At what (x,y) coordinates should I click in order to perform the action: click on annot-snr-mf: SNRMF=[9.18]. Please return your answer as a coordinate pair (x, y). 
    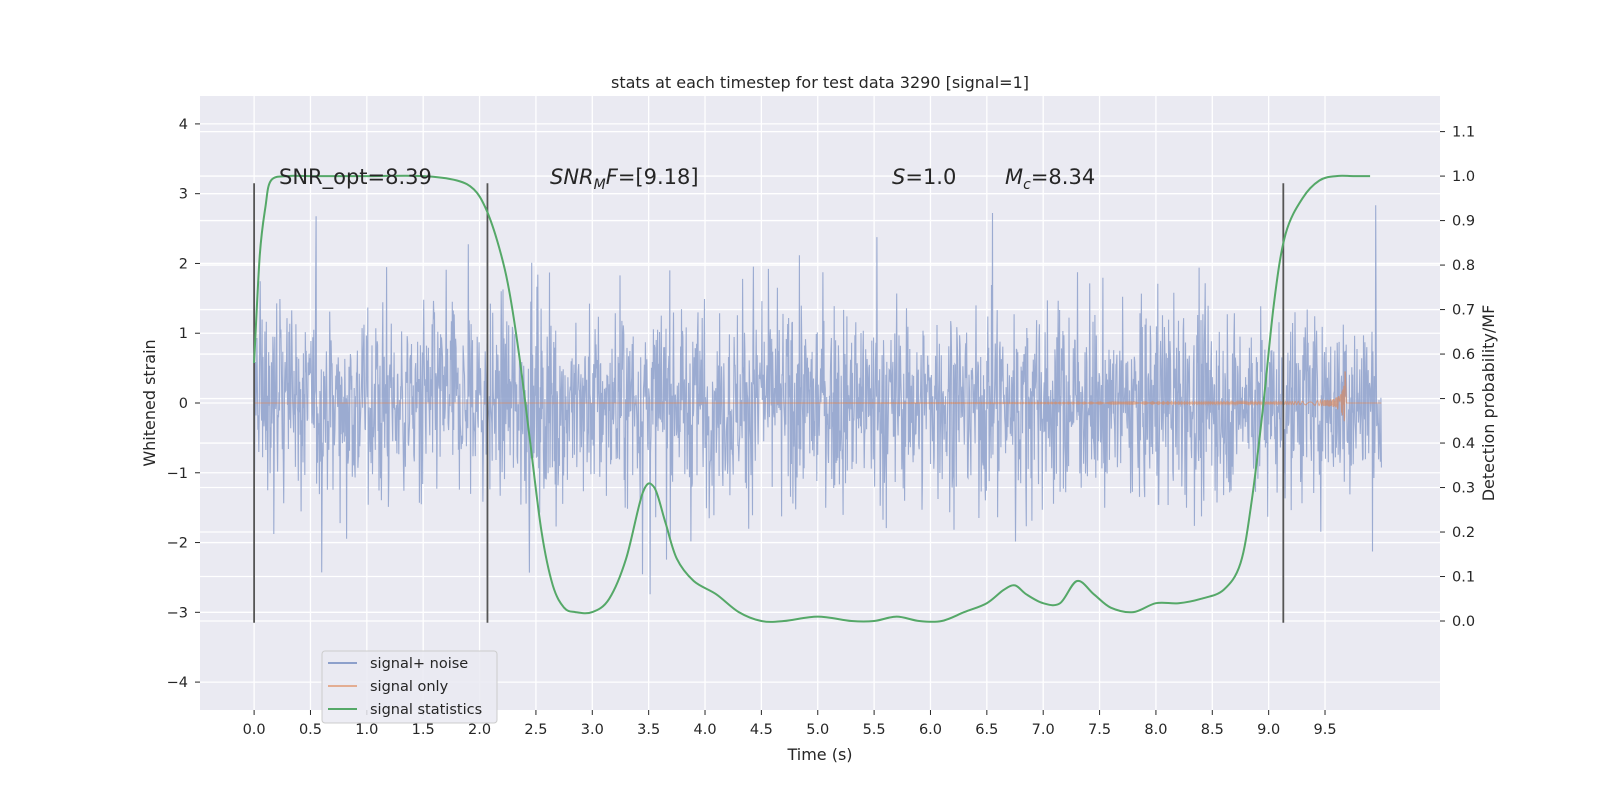
    Looking at the image, I should click on (624, 179).